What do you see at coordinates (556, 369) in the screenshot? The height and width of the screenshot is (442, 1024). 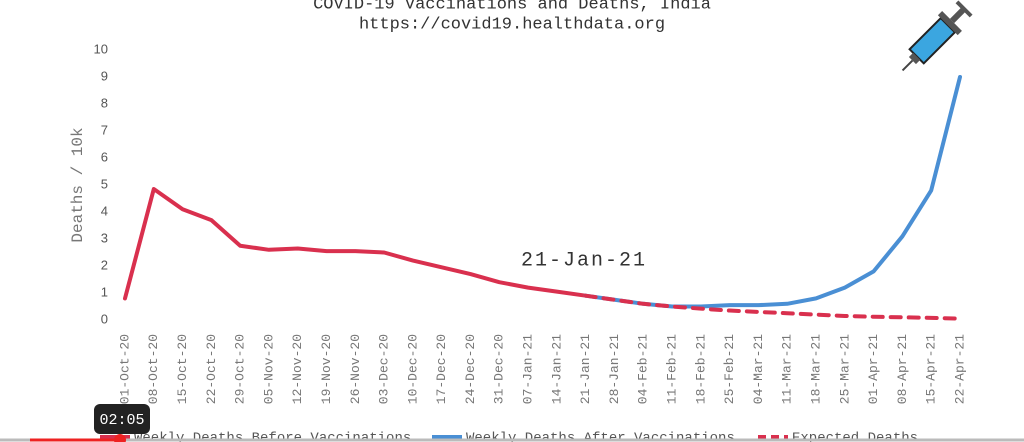 I see `x-tick-label: 14-Jan-21` at bounding box center [556, 369].